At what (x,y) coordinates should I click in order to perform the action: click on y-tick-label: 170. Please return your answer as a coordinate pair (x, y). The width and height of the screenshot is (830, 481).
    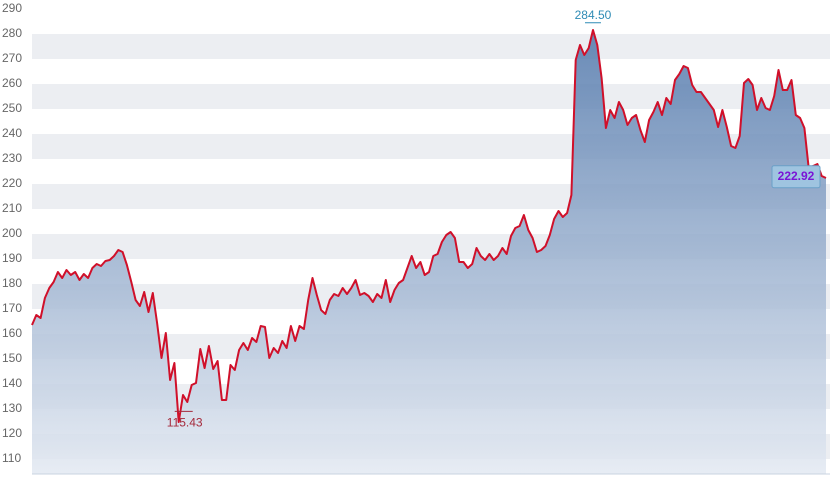
    Looking at the image, I should click on (12, 308).